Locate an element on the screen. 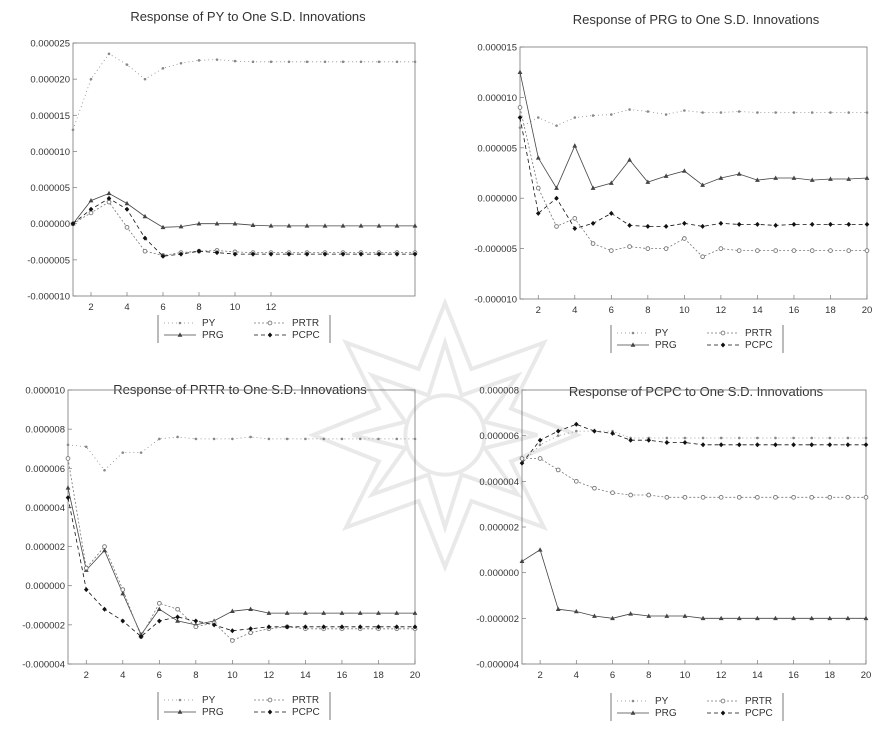 The width and height of the screenshot is (881, 735). y-tick-label: 0.000005 is located at coordinates (497, 148).